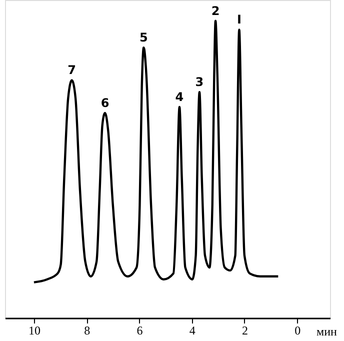 The height and width of the screenshot is (341, 344). What do you see at coordinates (105, 103) in the screenshot?
I see `annotation: 6` at bounding box center [105, 103].